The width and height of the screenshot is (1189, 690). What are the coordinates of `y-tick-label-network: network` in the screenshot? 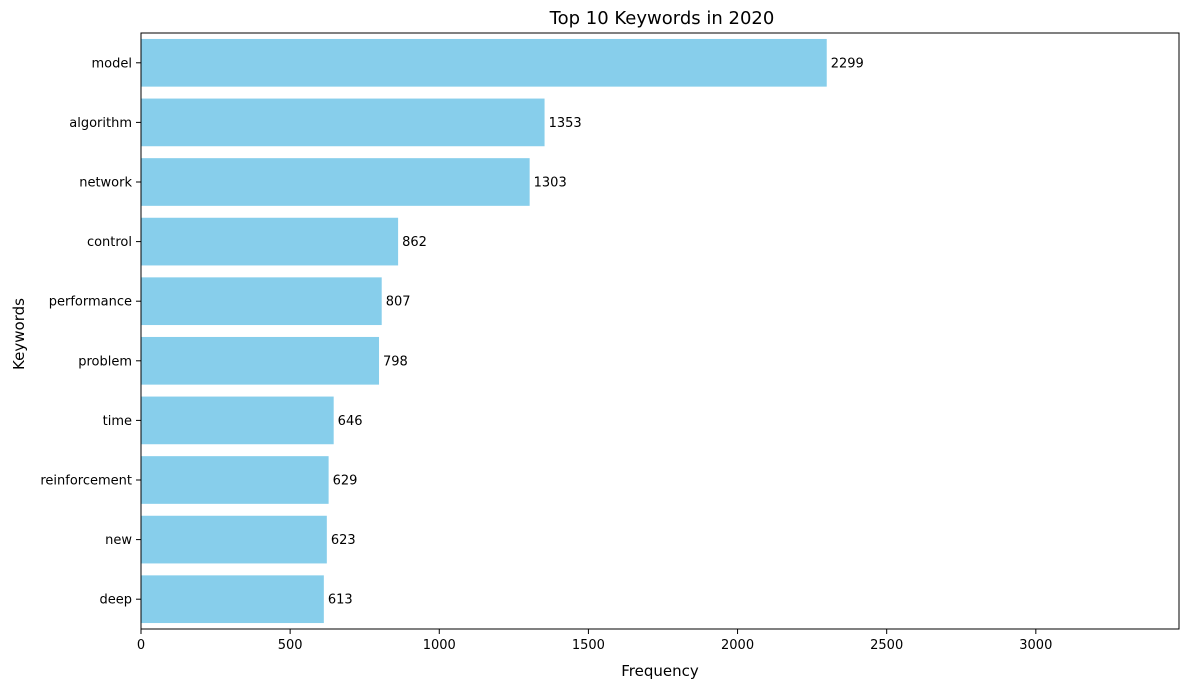 It's located at (105, 183).